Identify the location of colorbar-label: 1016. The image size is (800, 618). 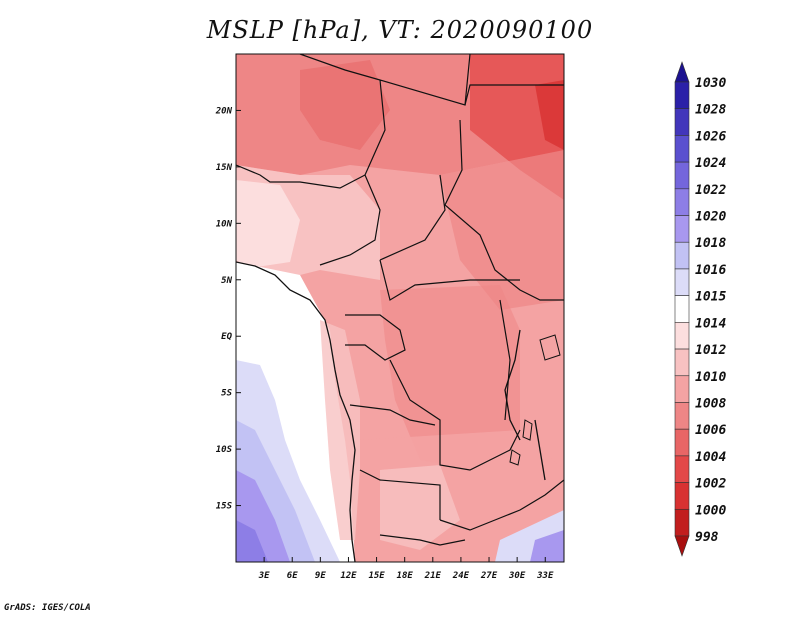
(710, 270).